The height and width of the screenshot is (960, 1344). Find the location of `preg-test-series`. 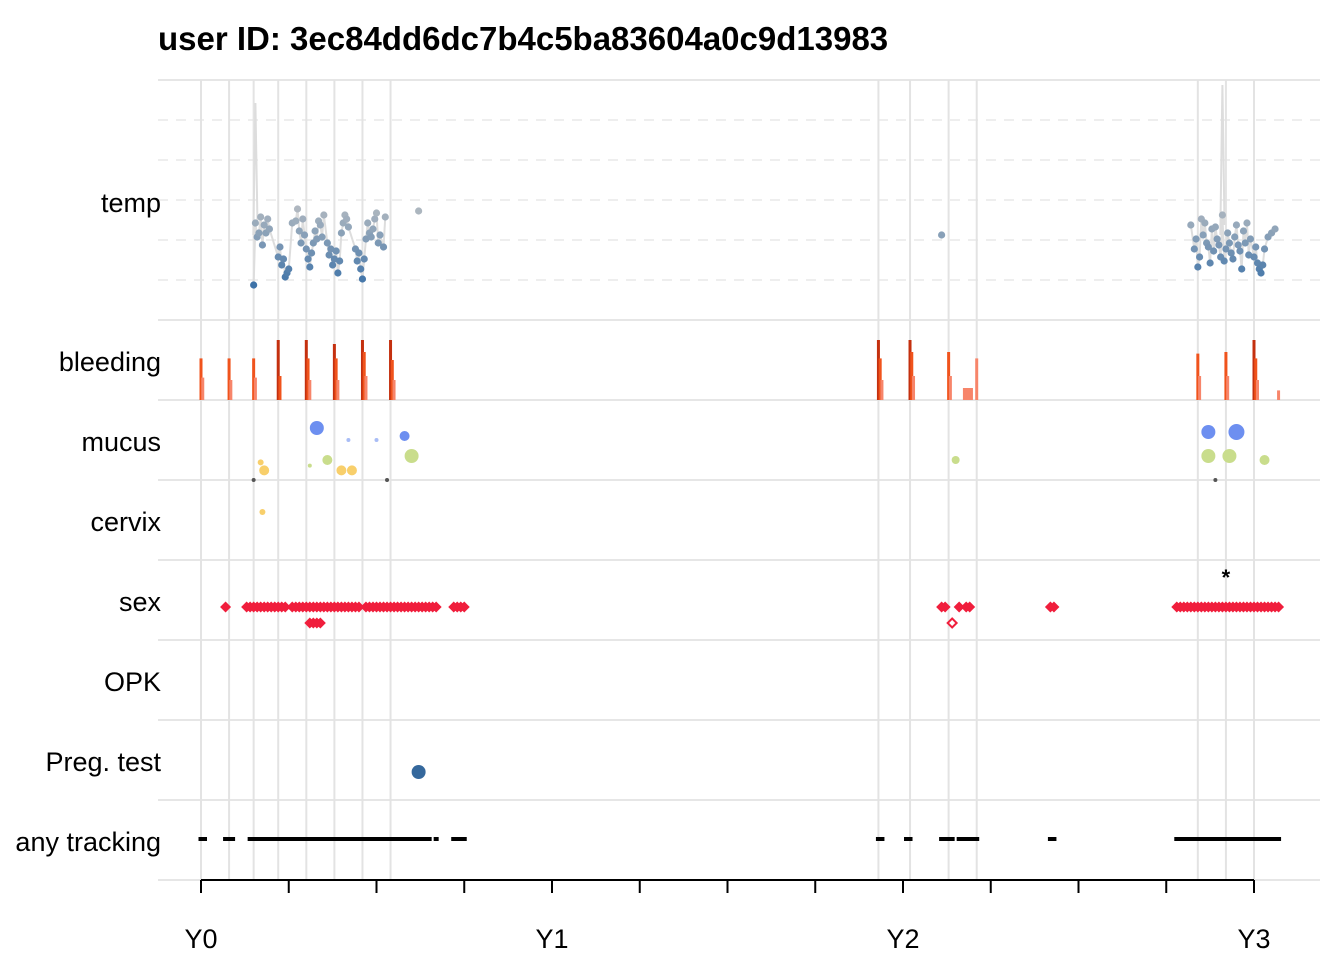

preg-test-series is located at coordinates (418, 772).